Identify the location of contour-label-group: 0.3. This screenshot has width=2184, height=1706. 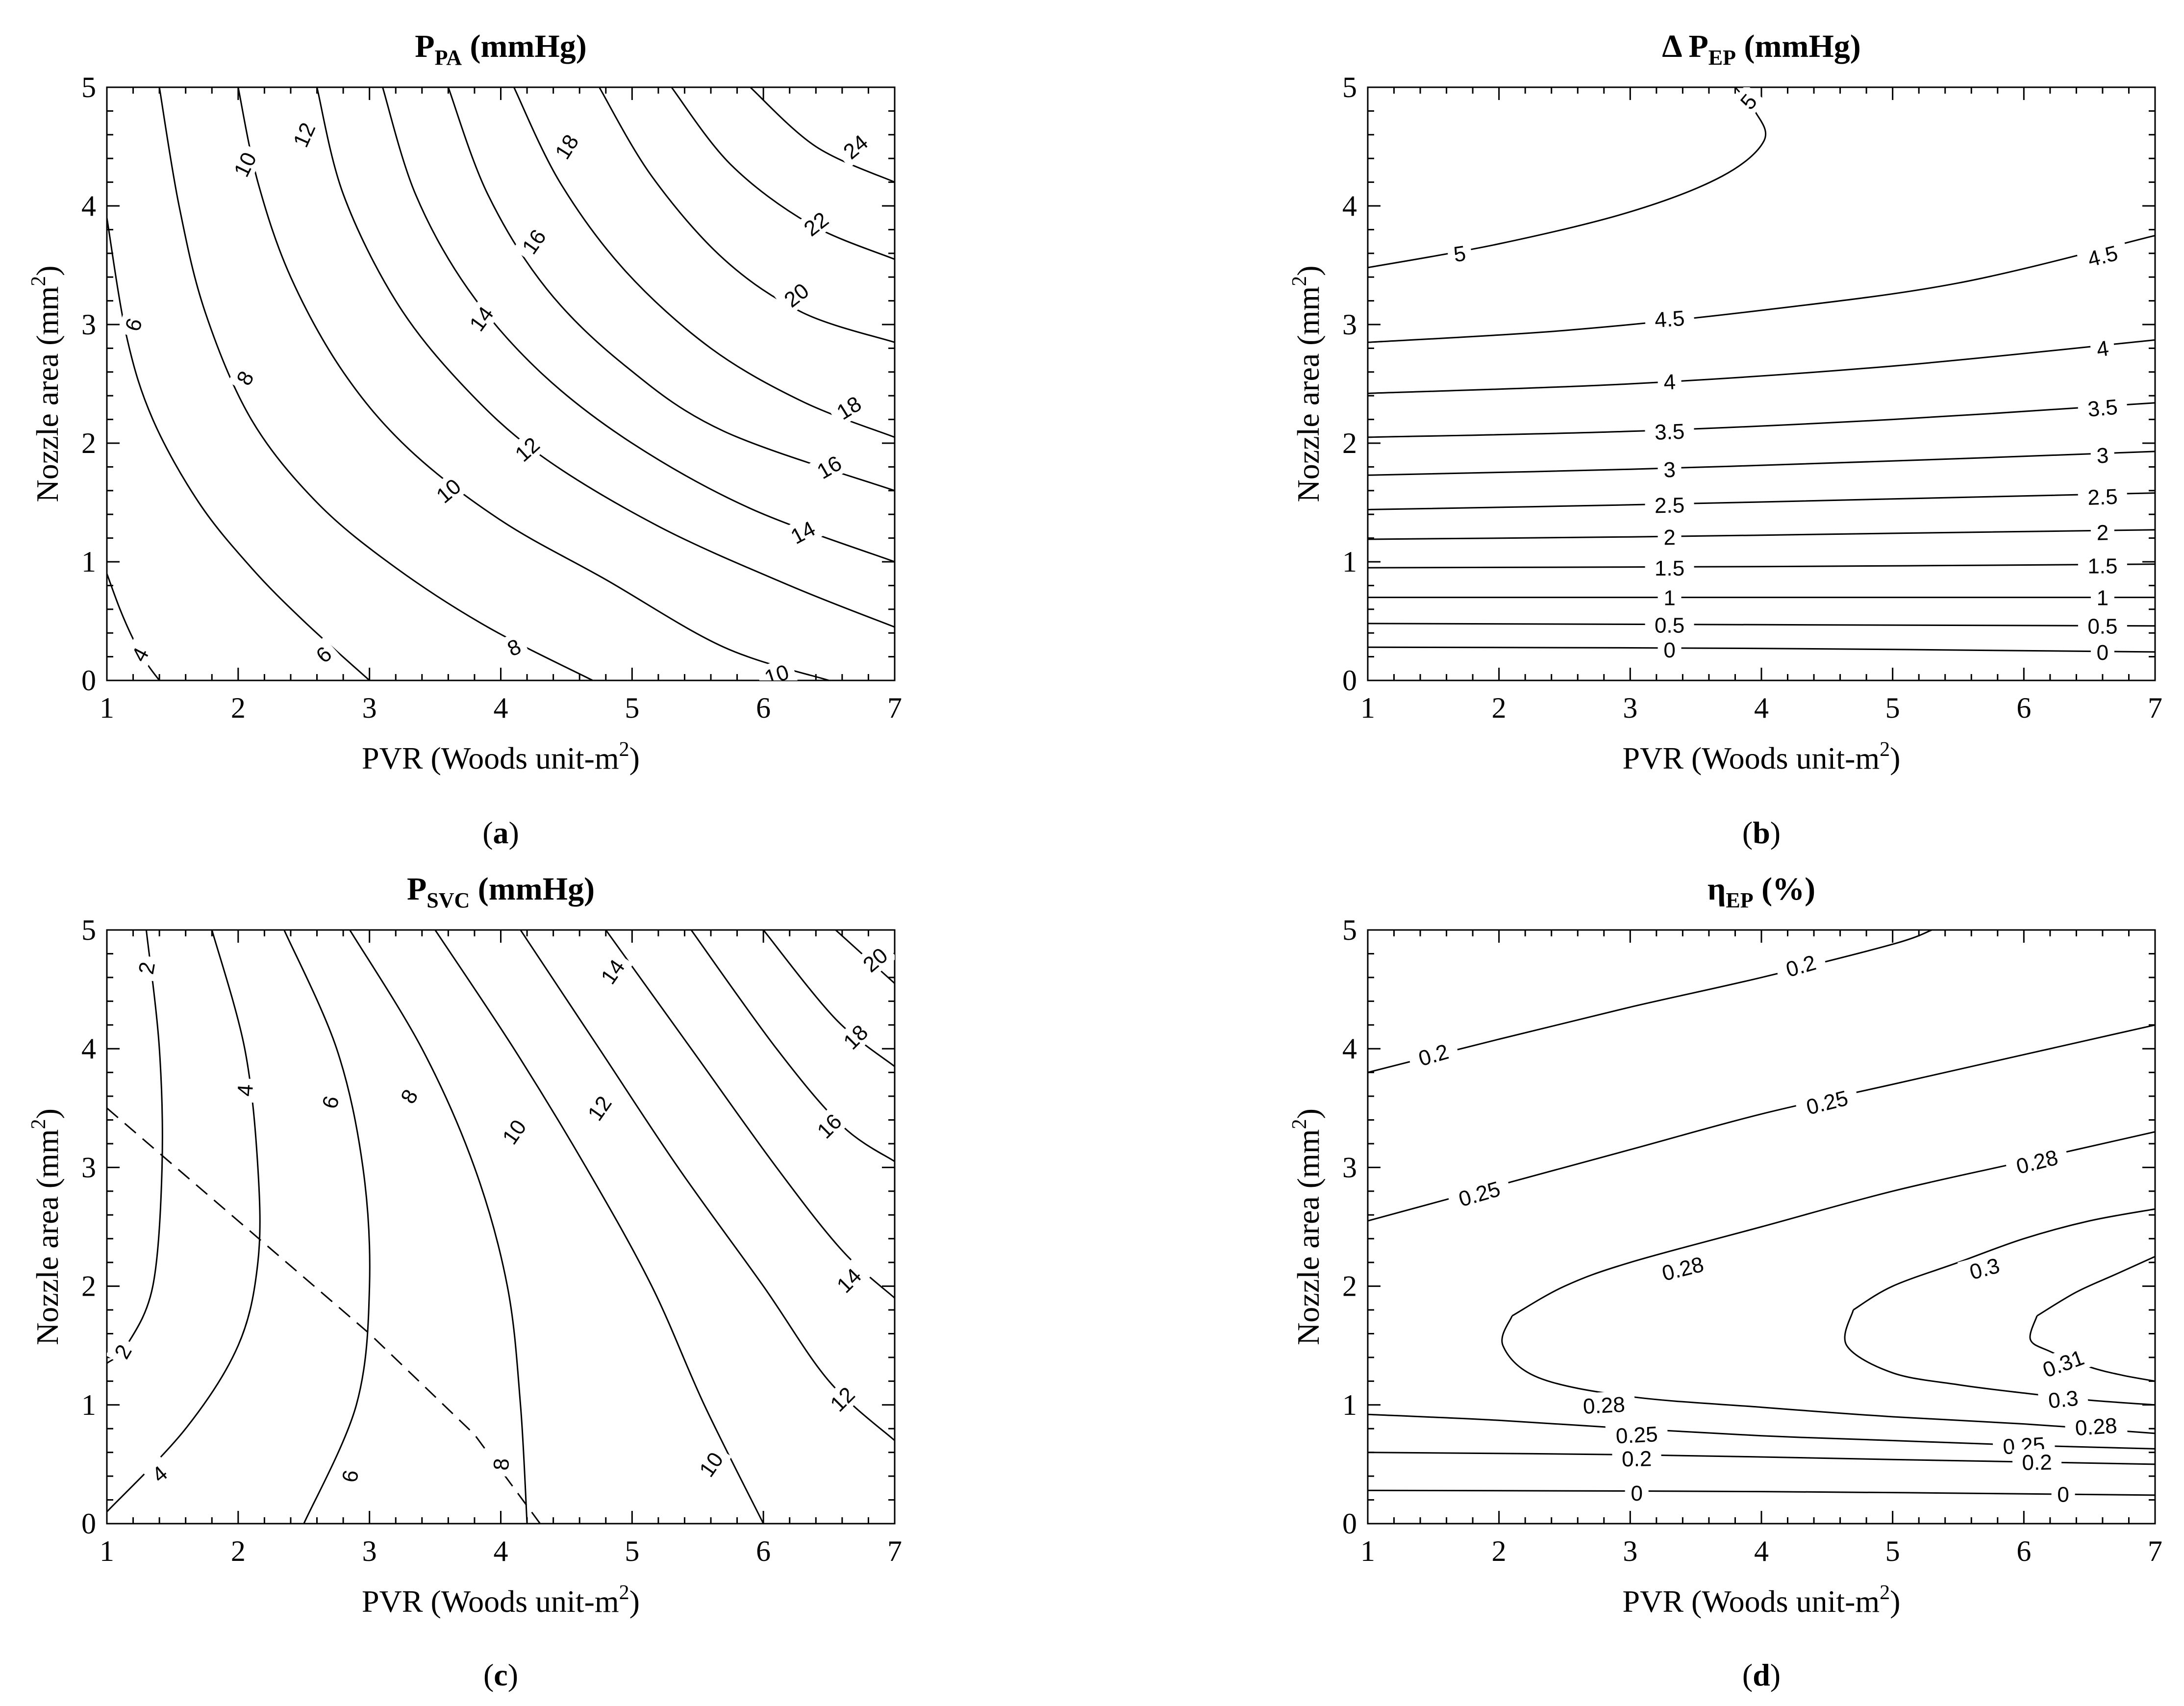
(2063, 1398).